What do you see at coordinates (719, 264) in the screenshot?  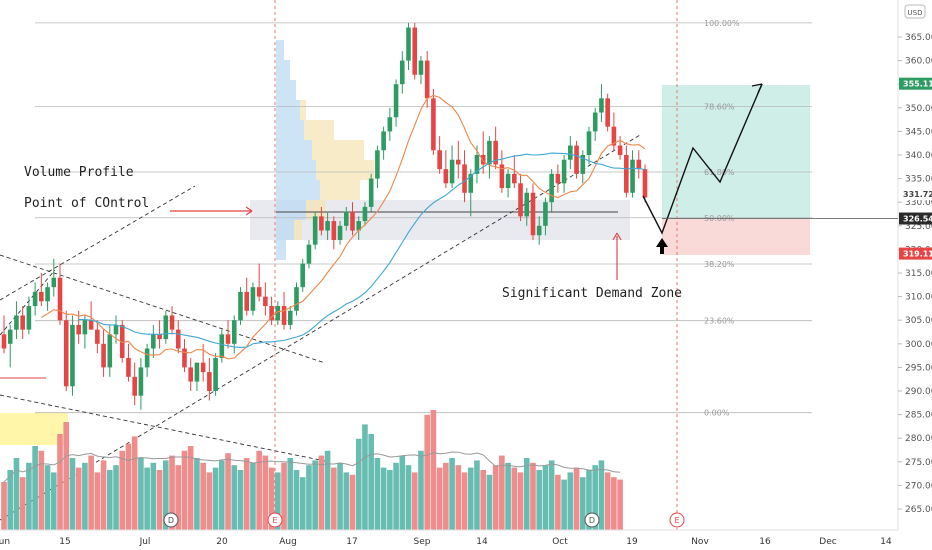 I see `fib-level-label: 38.20%` at bounding box center [719, 264].